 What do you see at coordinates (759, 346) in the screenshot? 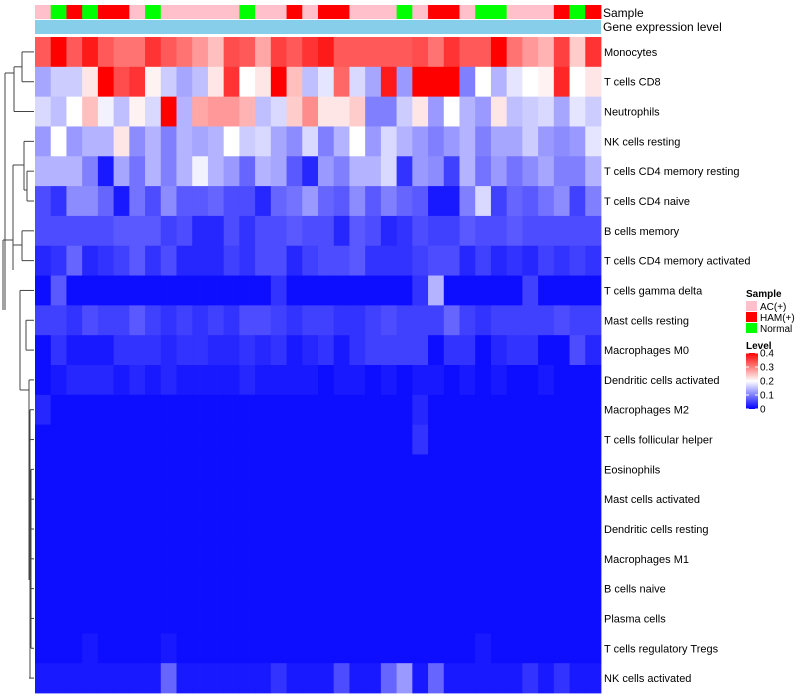
I see `legend-level-title: Level` at bounding box center [759, 346].